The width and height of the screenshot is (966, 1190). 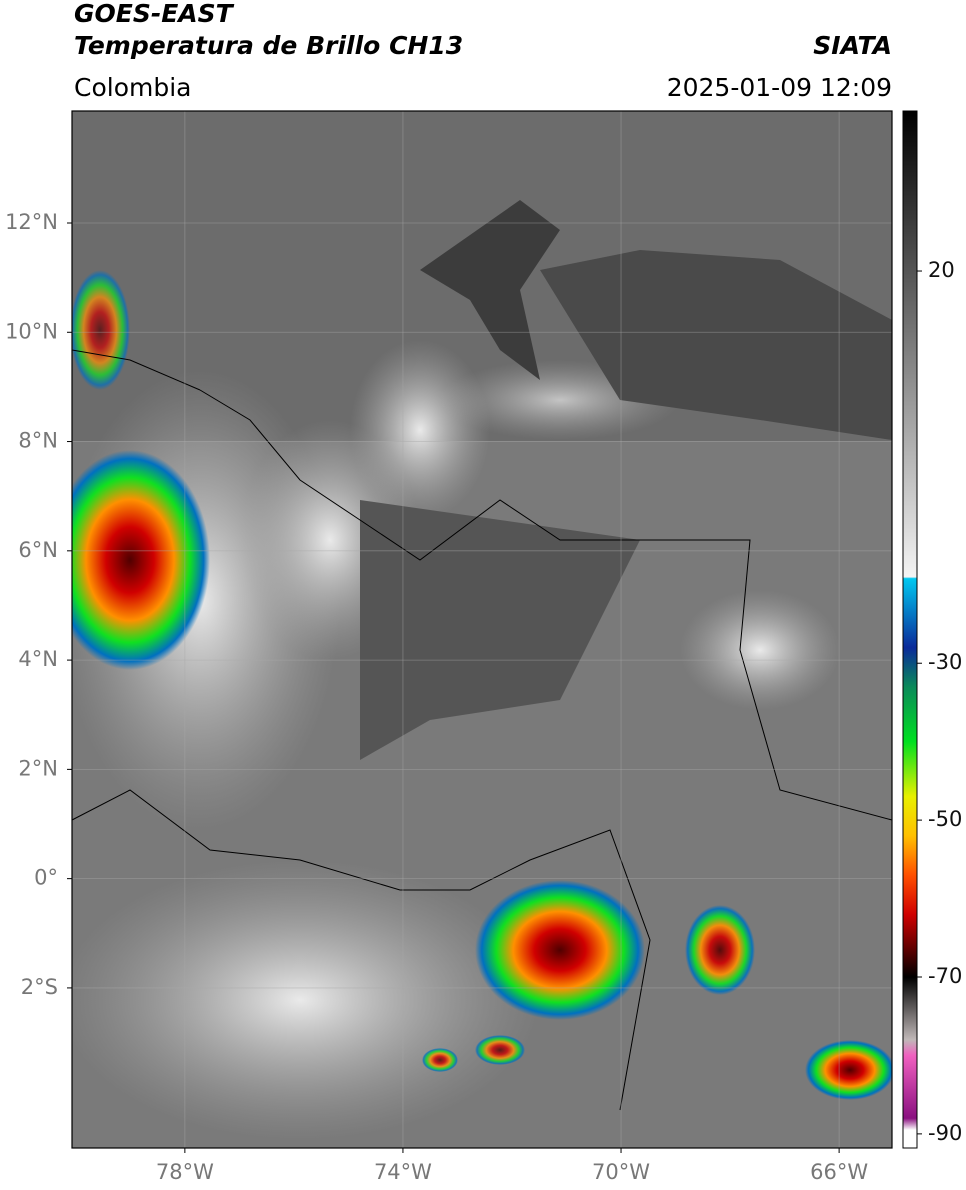 I want to click on x-tick-label: 70°W, so click(x=621, y=1172).